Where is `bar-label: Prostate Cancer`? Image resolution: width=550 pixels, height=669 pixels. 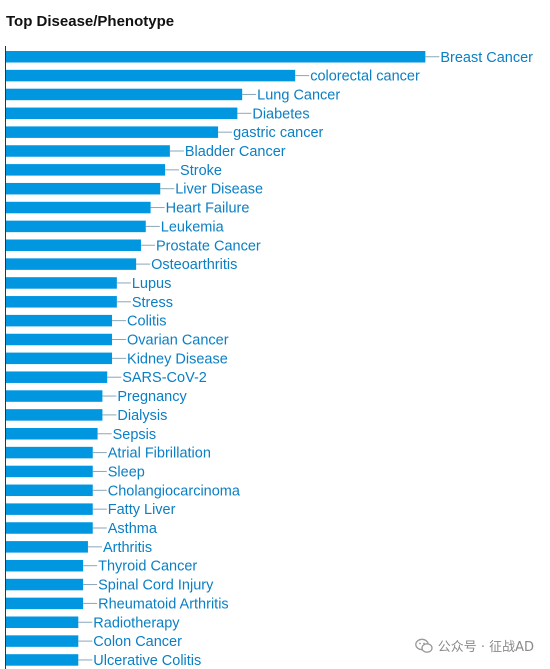
bar-label: Prostate Cancer is located at coordinates (208, 246).